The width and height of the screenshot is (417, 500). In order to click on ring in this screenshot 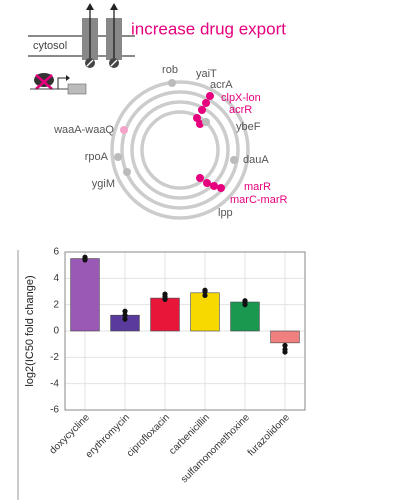, I will do `click(180, 150)`.